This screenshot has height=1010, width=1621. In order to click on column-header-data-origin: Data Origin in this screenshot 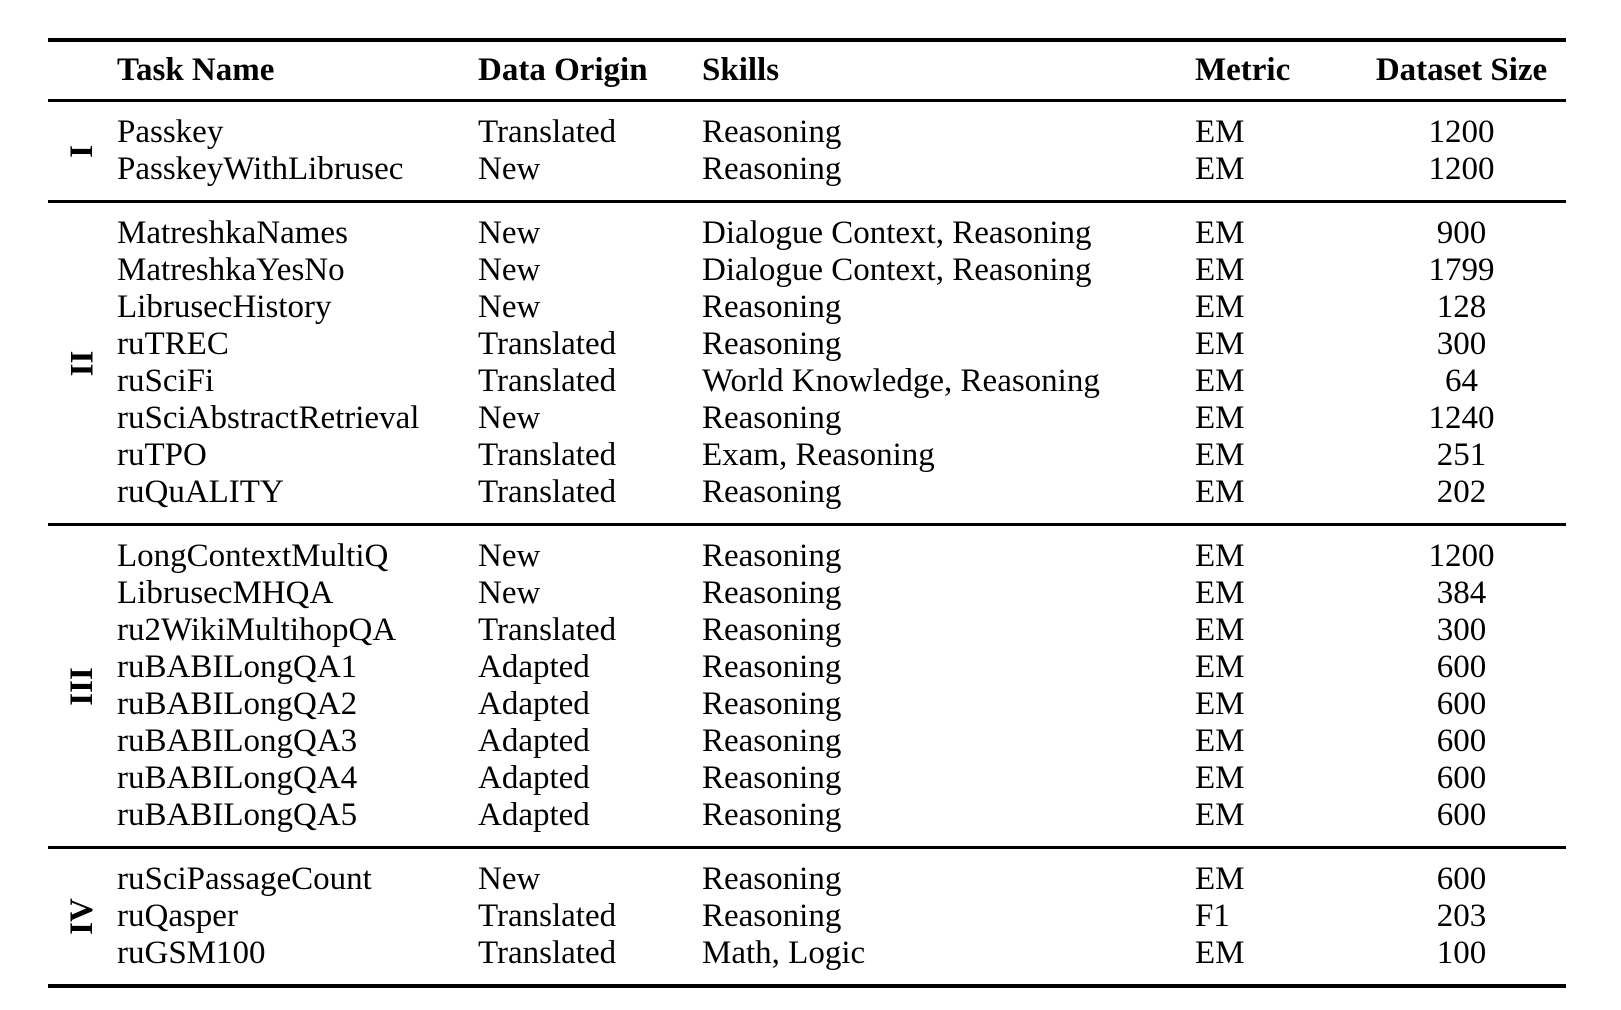, I will do `click(563, 70)`.